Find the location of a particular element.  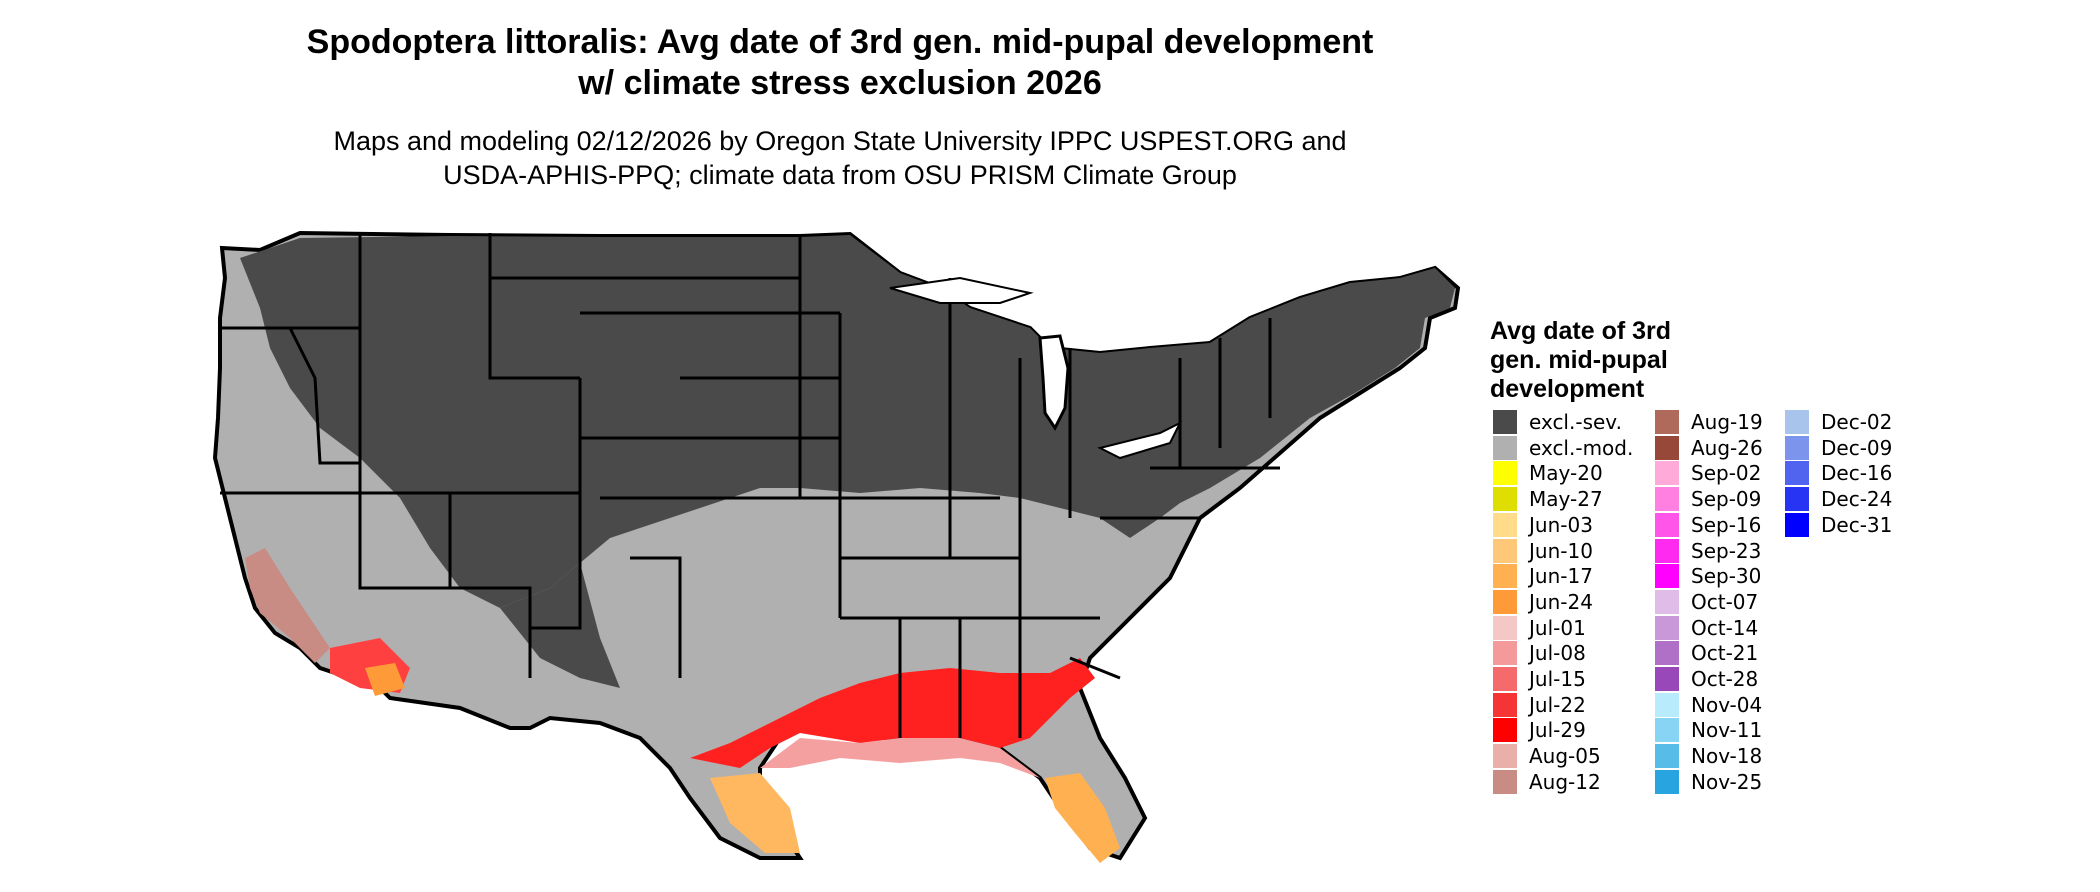

legend-title-line-1: Avg date of 3rd is located at coordinates (1581, 331).